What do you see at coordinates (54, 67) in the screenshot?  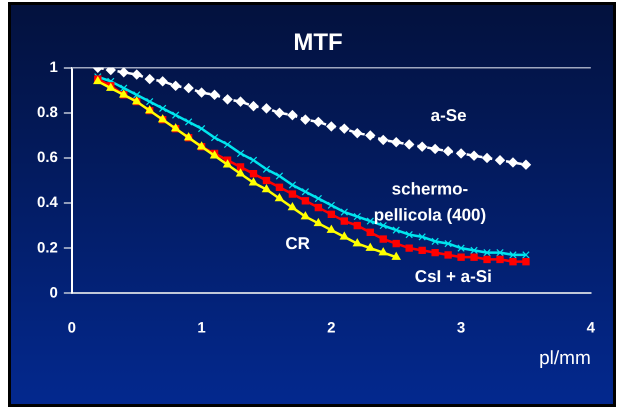 I see `y-tick-label: 1` at bounding box center [54, 67].